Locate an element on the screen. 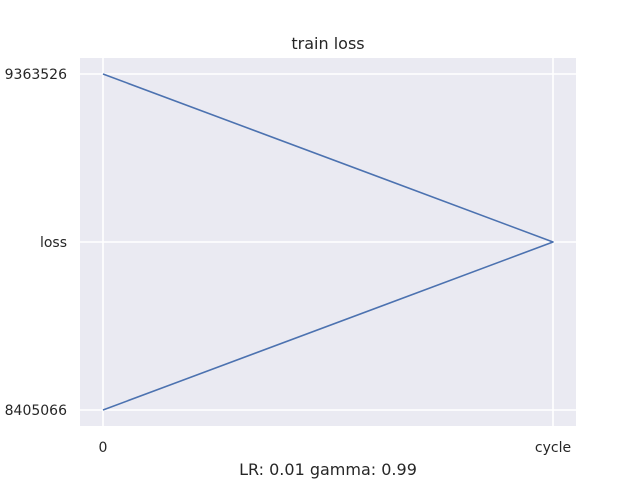  chart-title: train loss is located at coordinates (327, 43).